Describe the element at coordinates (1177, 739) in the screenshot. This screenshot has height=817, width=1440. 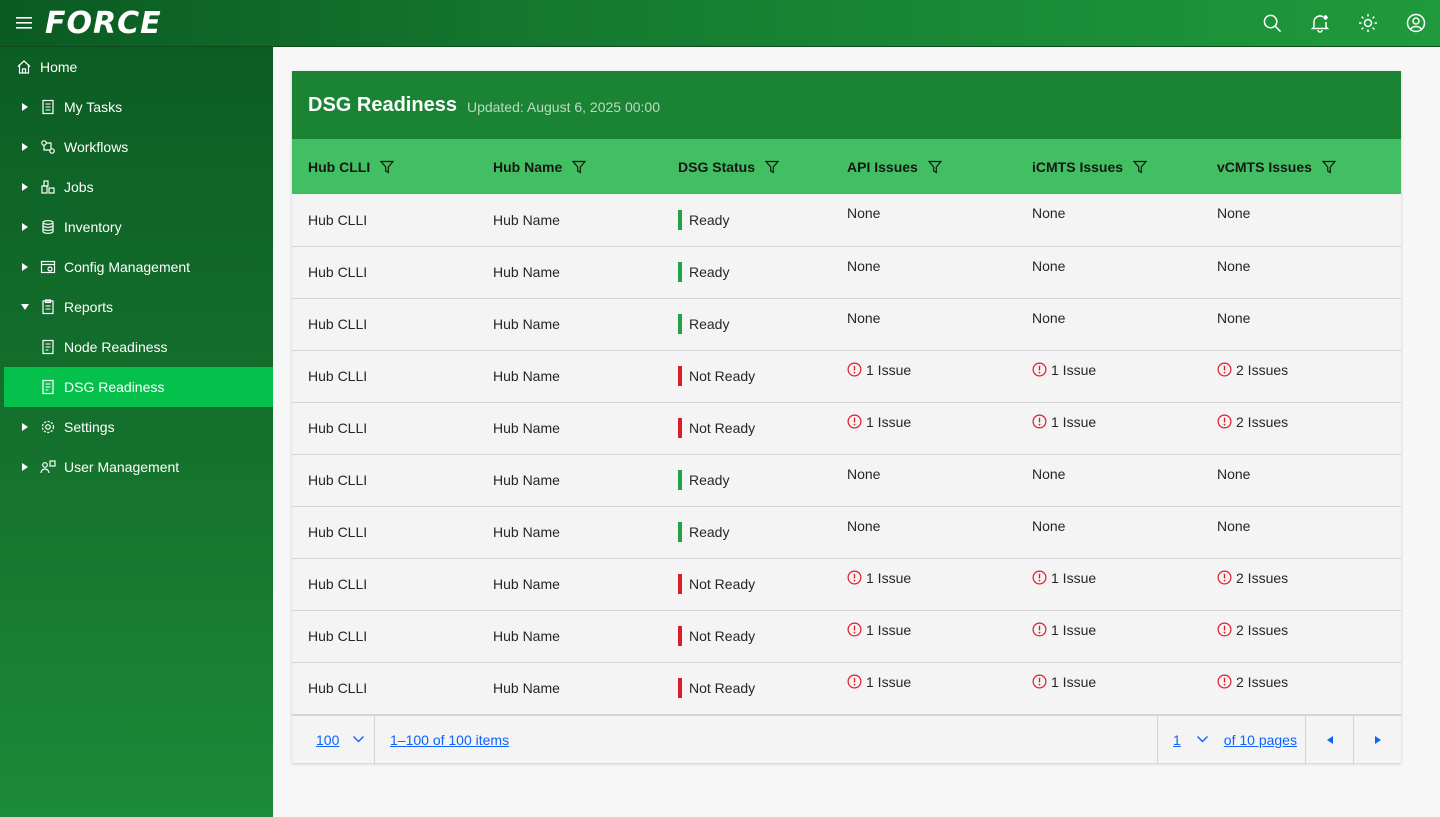
I see `current-page: 1` at that location.